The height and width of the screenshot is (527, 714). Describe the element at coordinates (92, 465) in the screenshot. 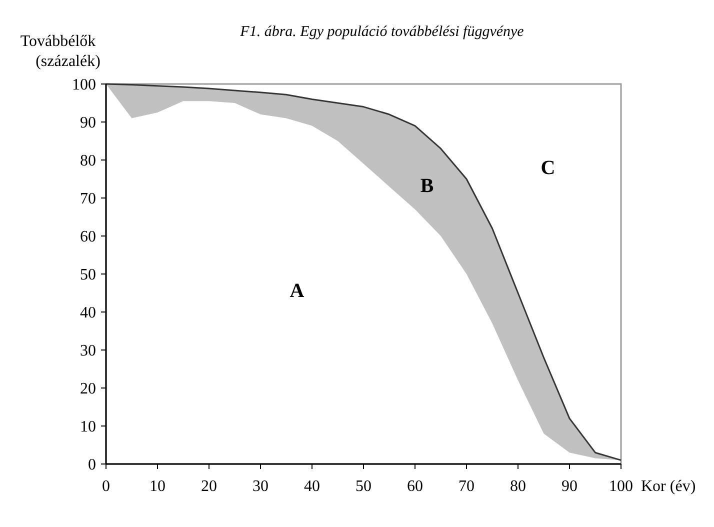

I see `y-tick-label: 0` at that location.